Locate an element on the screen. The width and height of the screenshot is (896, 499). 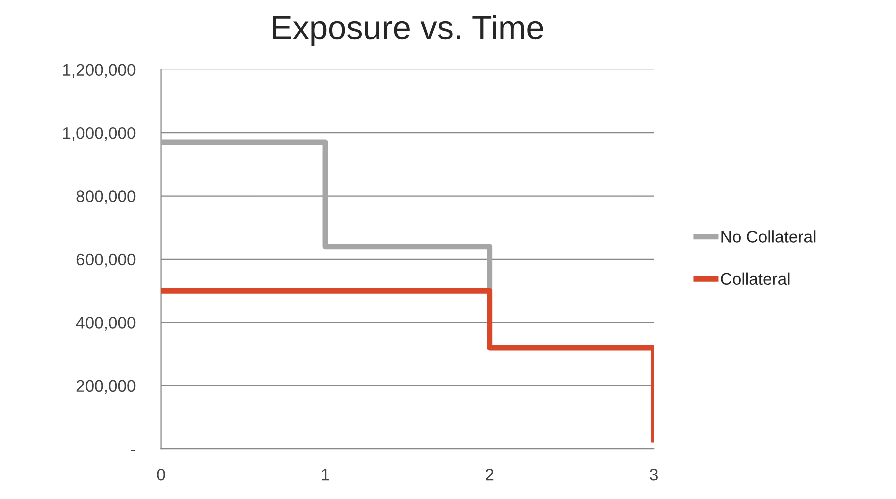
y-tick-label: 1,200,000 is located at coordinates (99, 71).